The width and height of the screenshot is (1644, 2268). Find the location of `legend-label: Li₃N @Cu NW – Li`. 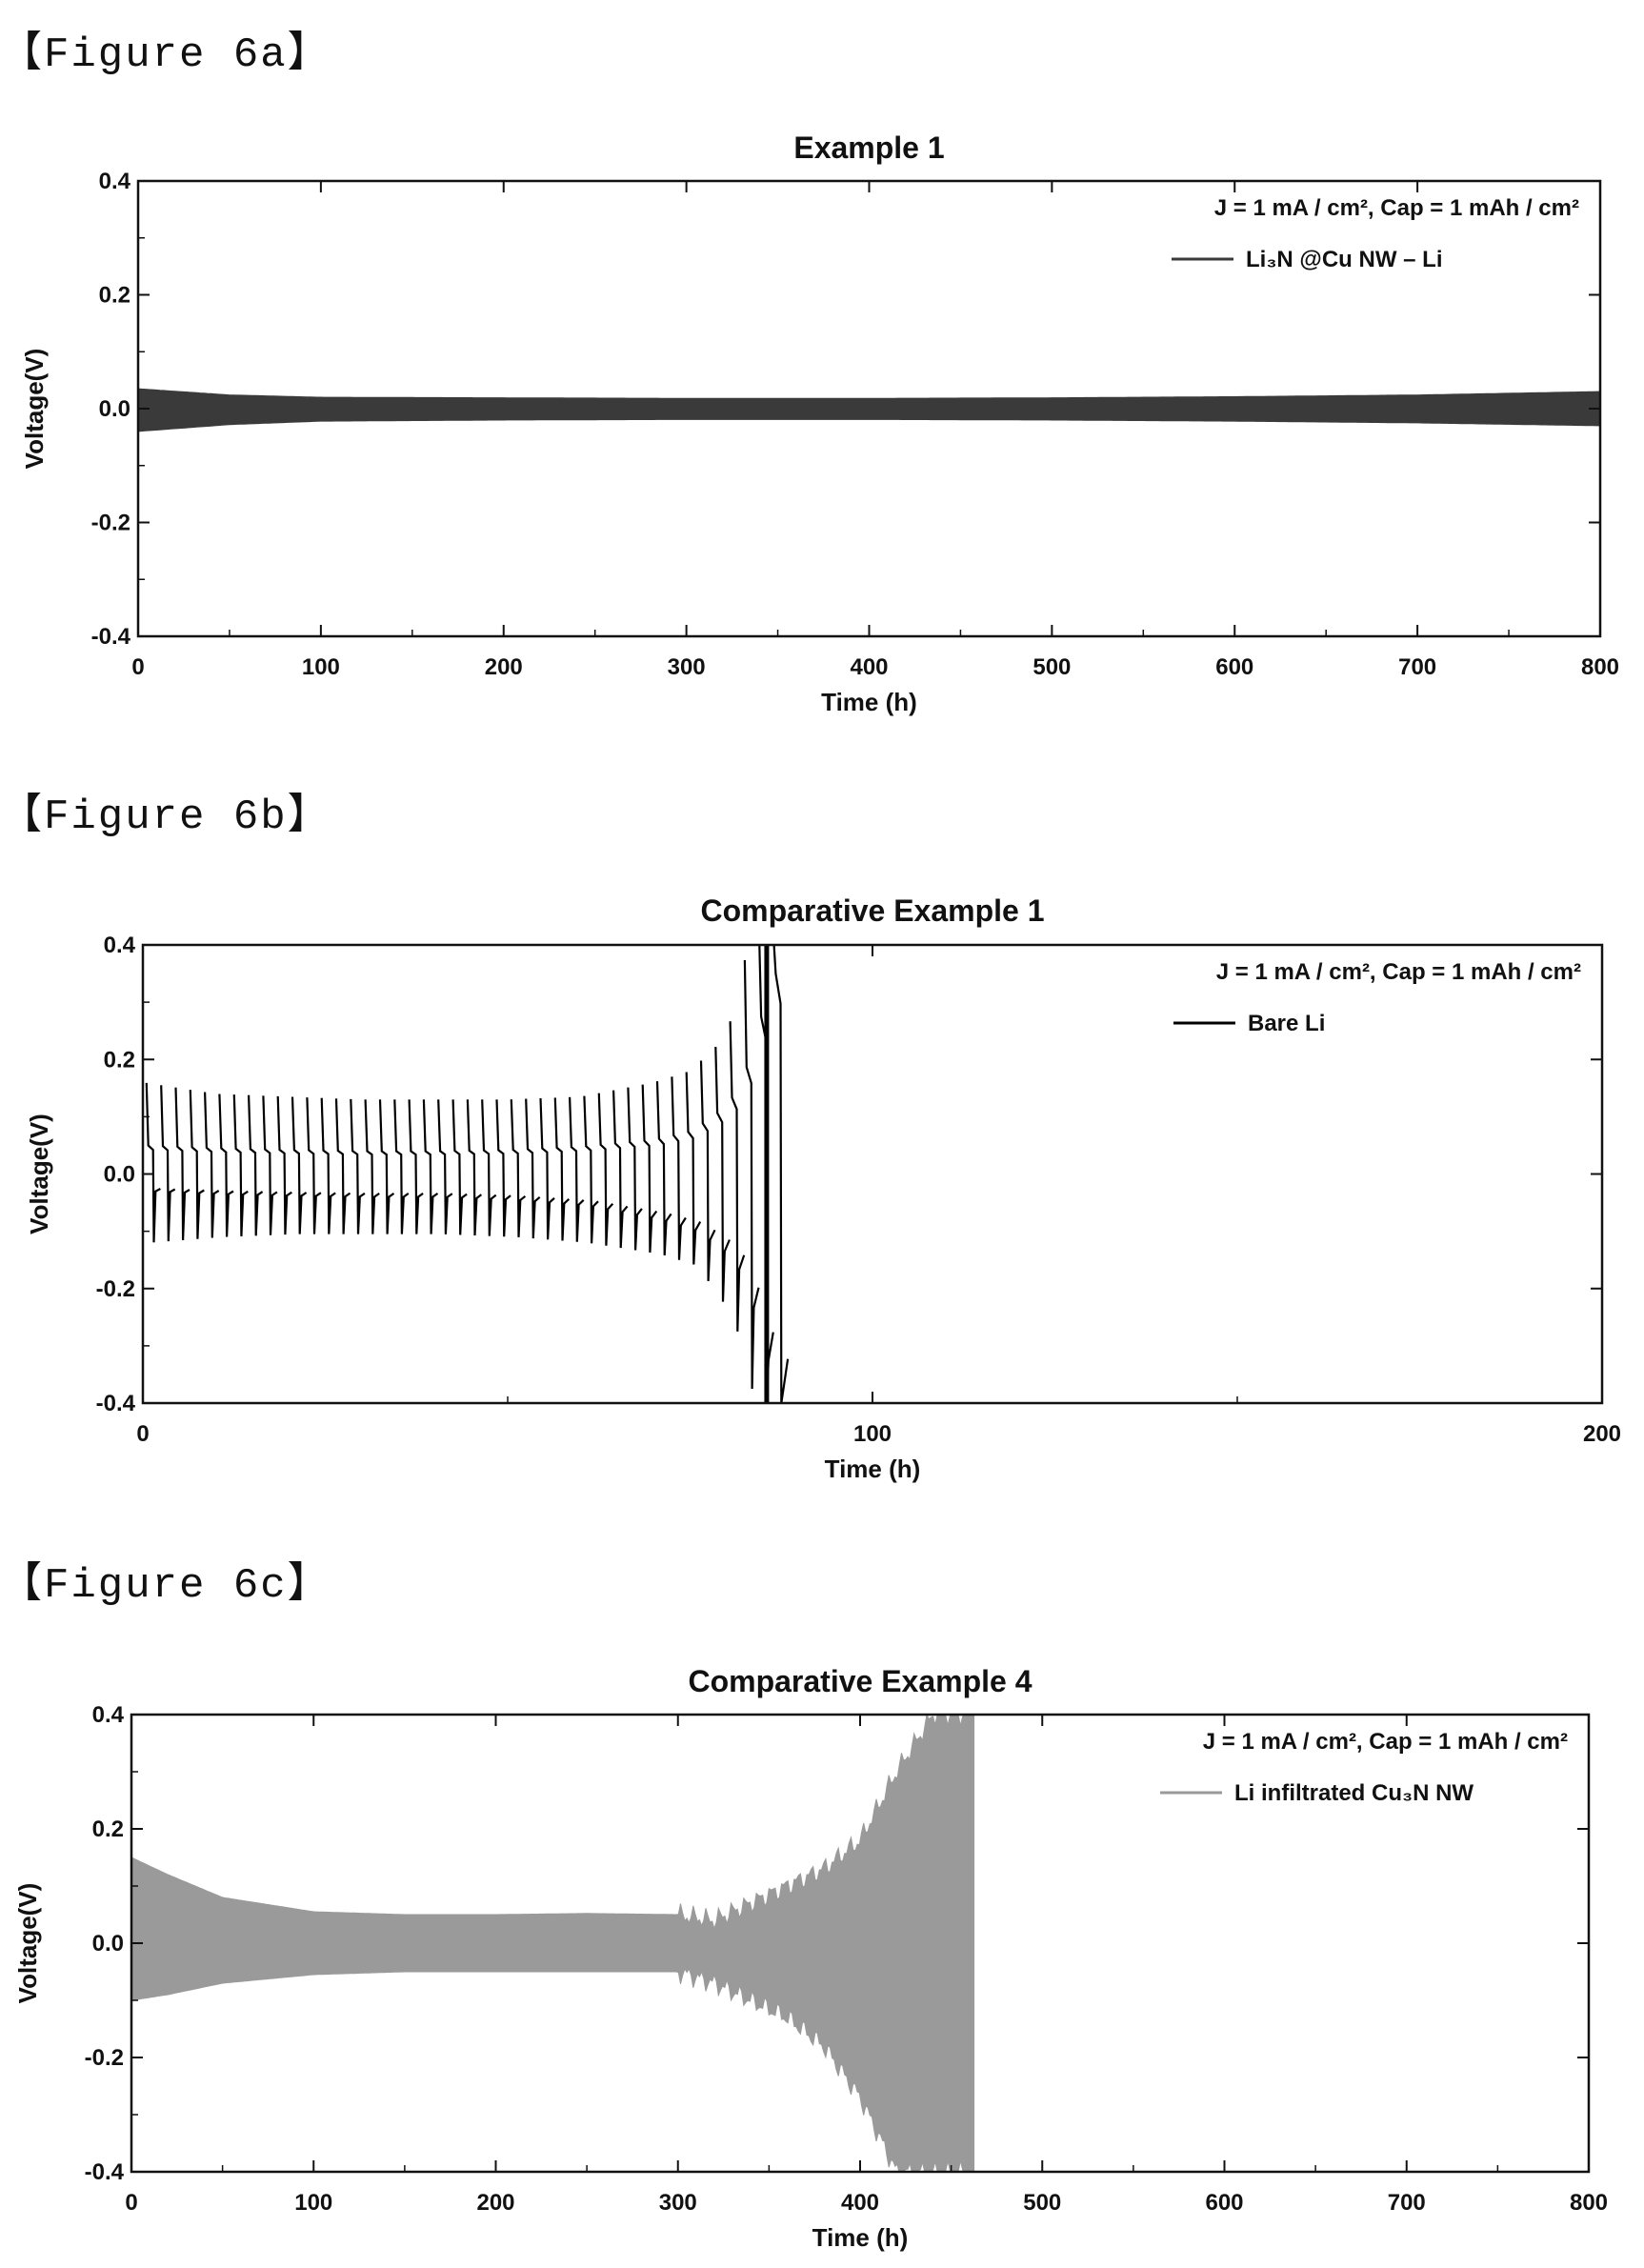

legend-label: Li₃N @Cu NW – Li is located at coordinates (1344, 259).